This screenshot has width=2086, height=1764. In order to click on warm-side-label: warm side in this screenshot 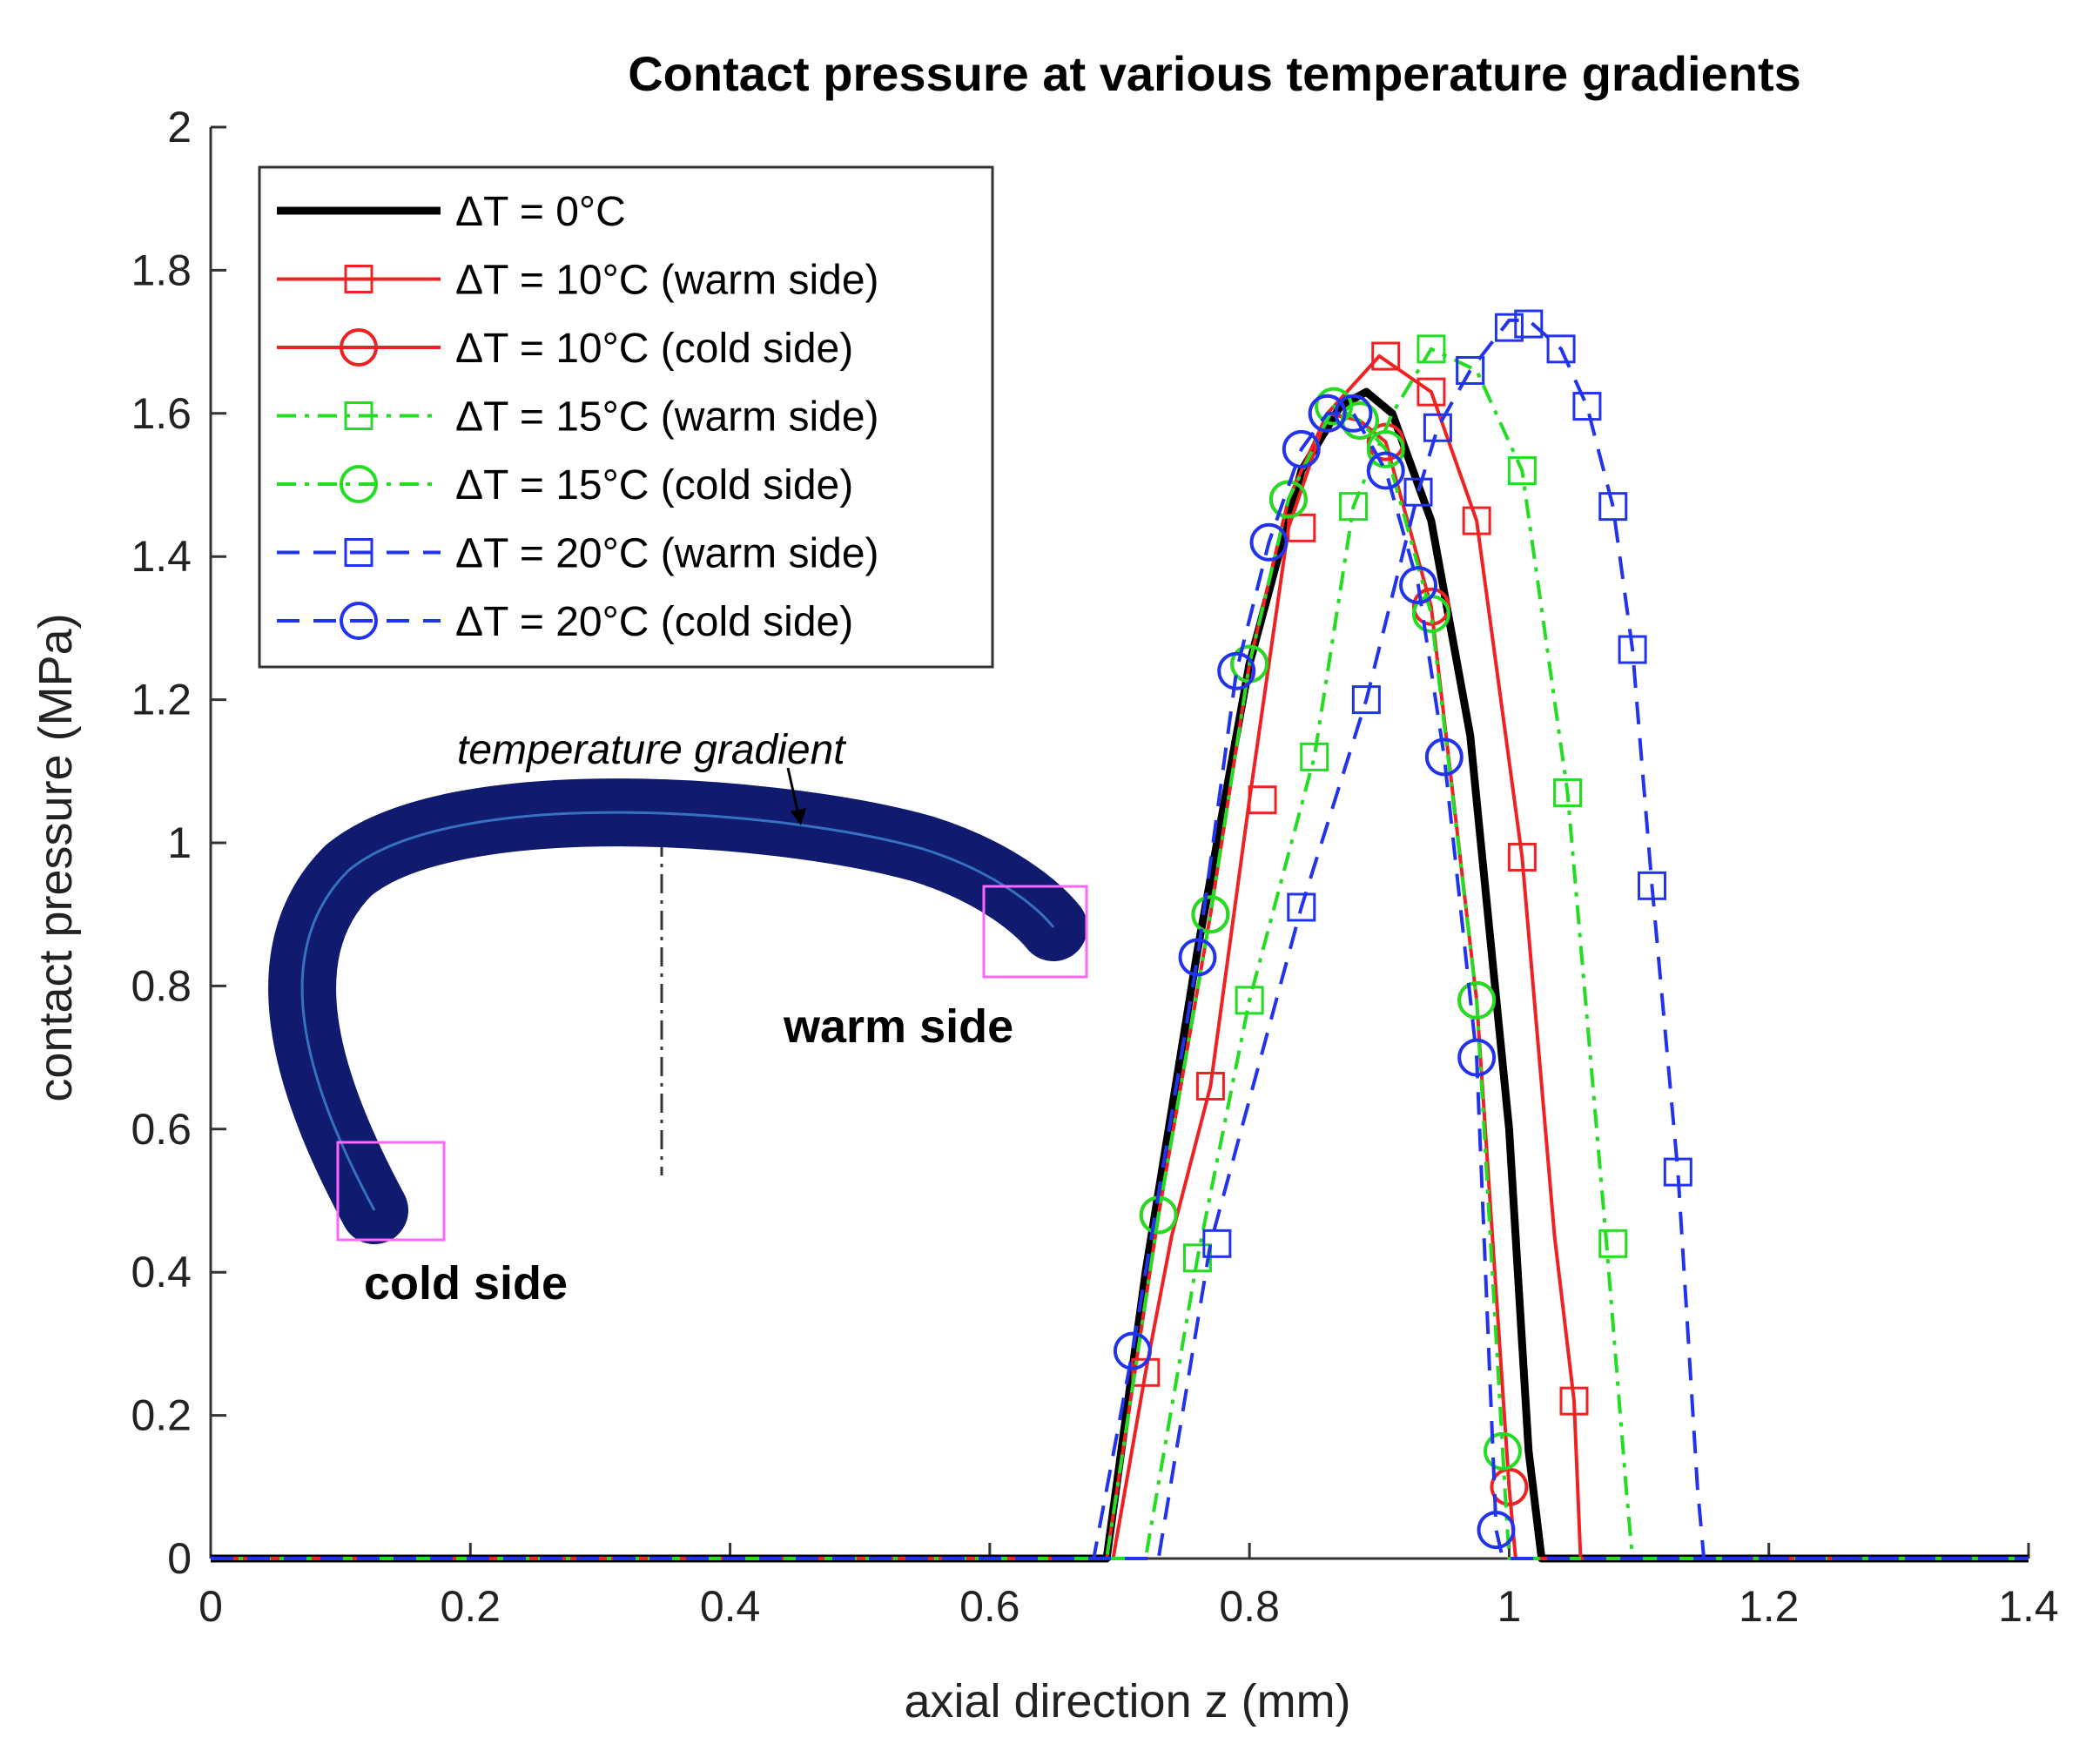, I will do `click(898, 1027)`.